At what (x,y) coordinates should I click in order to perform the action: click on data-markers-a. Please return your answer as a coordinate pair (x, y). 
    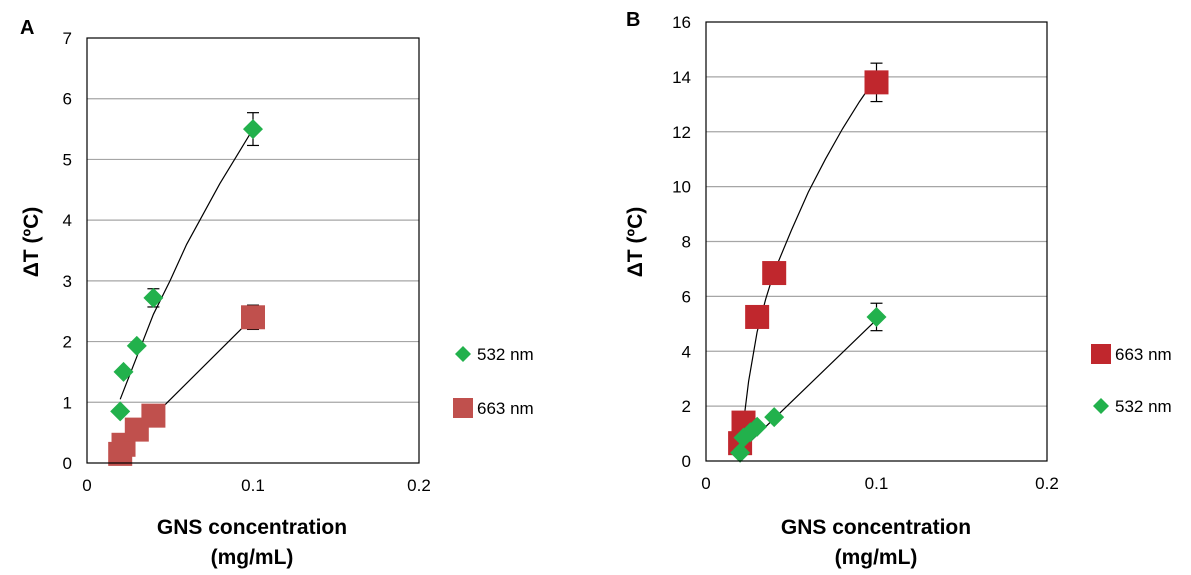
    Looking at the image, I should click on (186, 292).